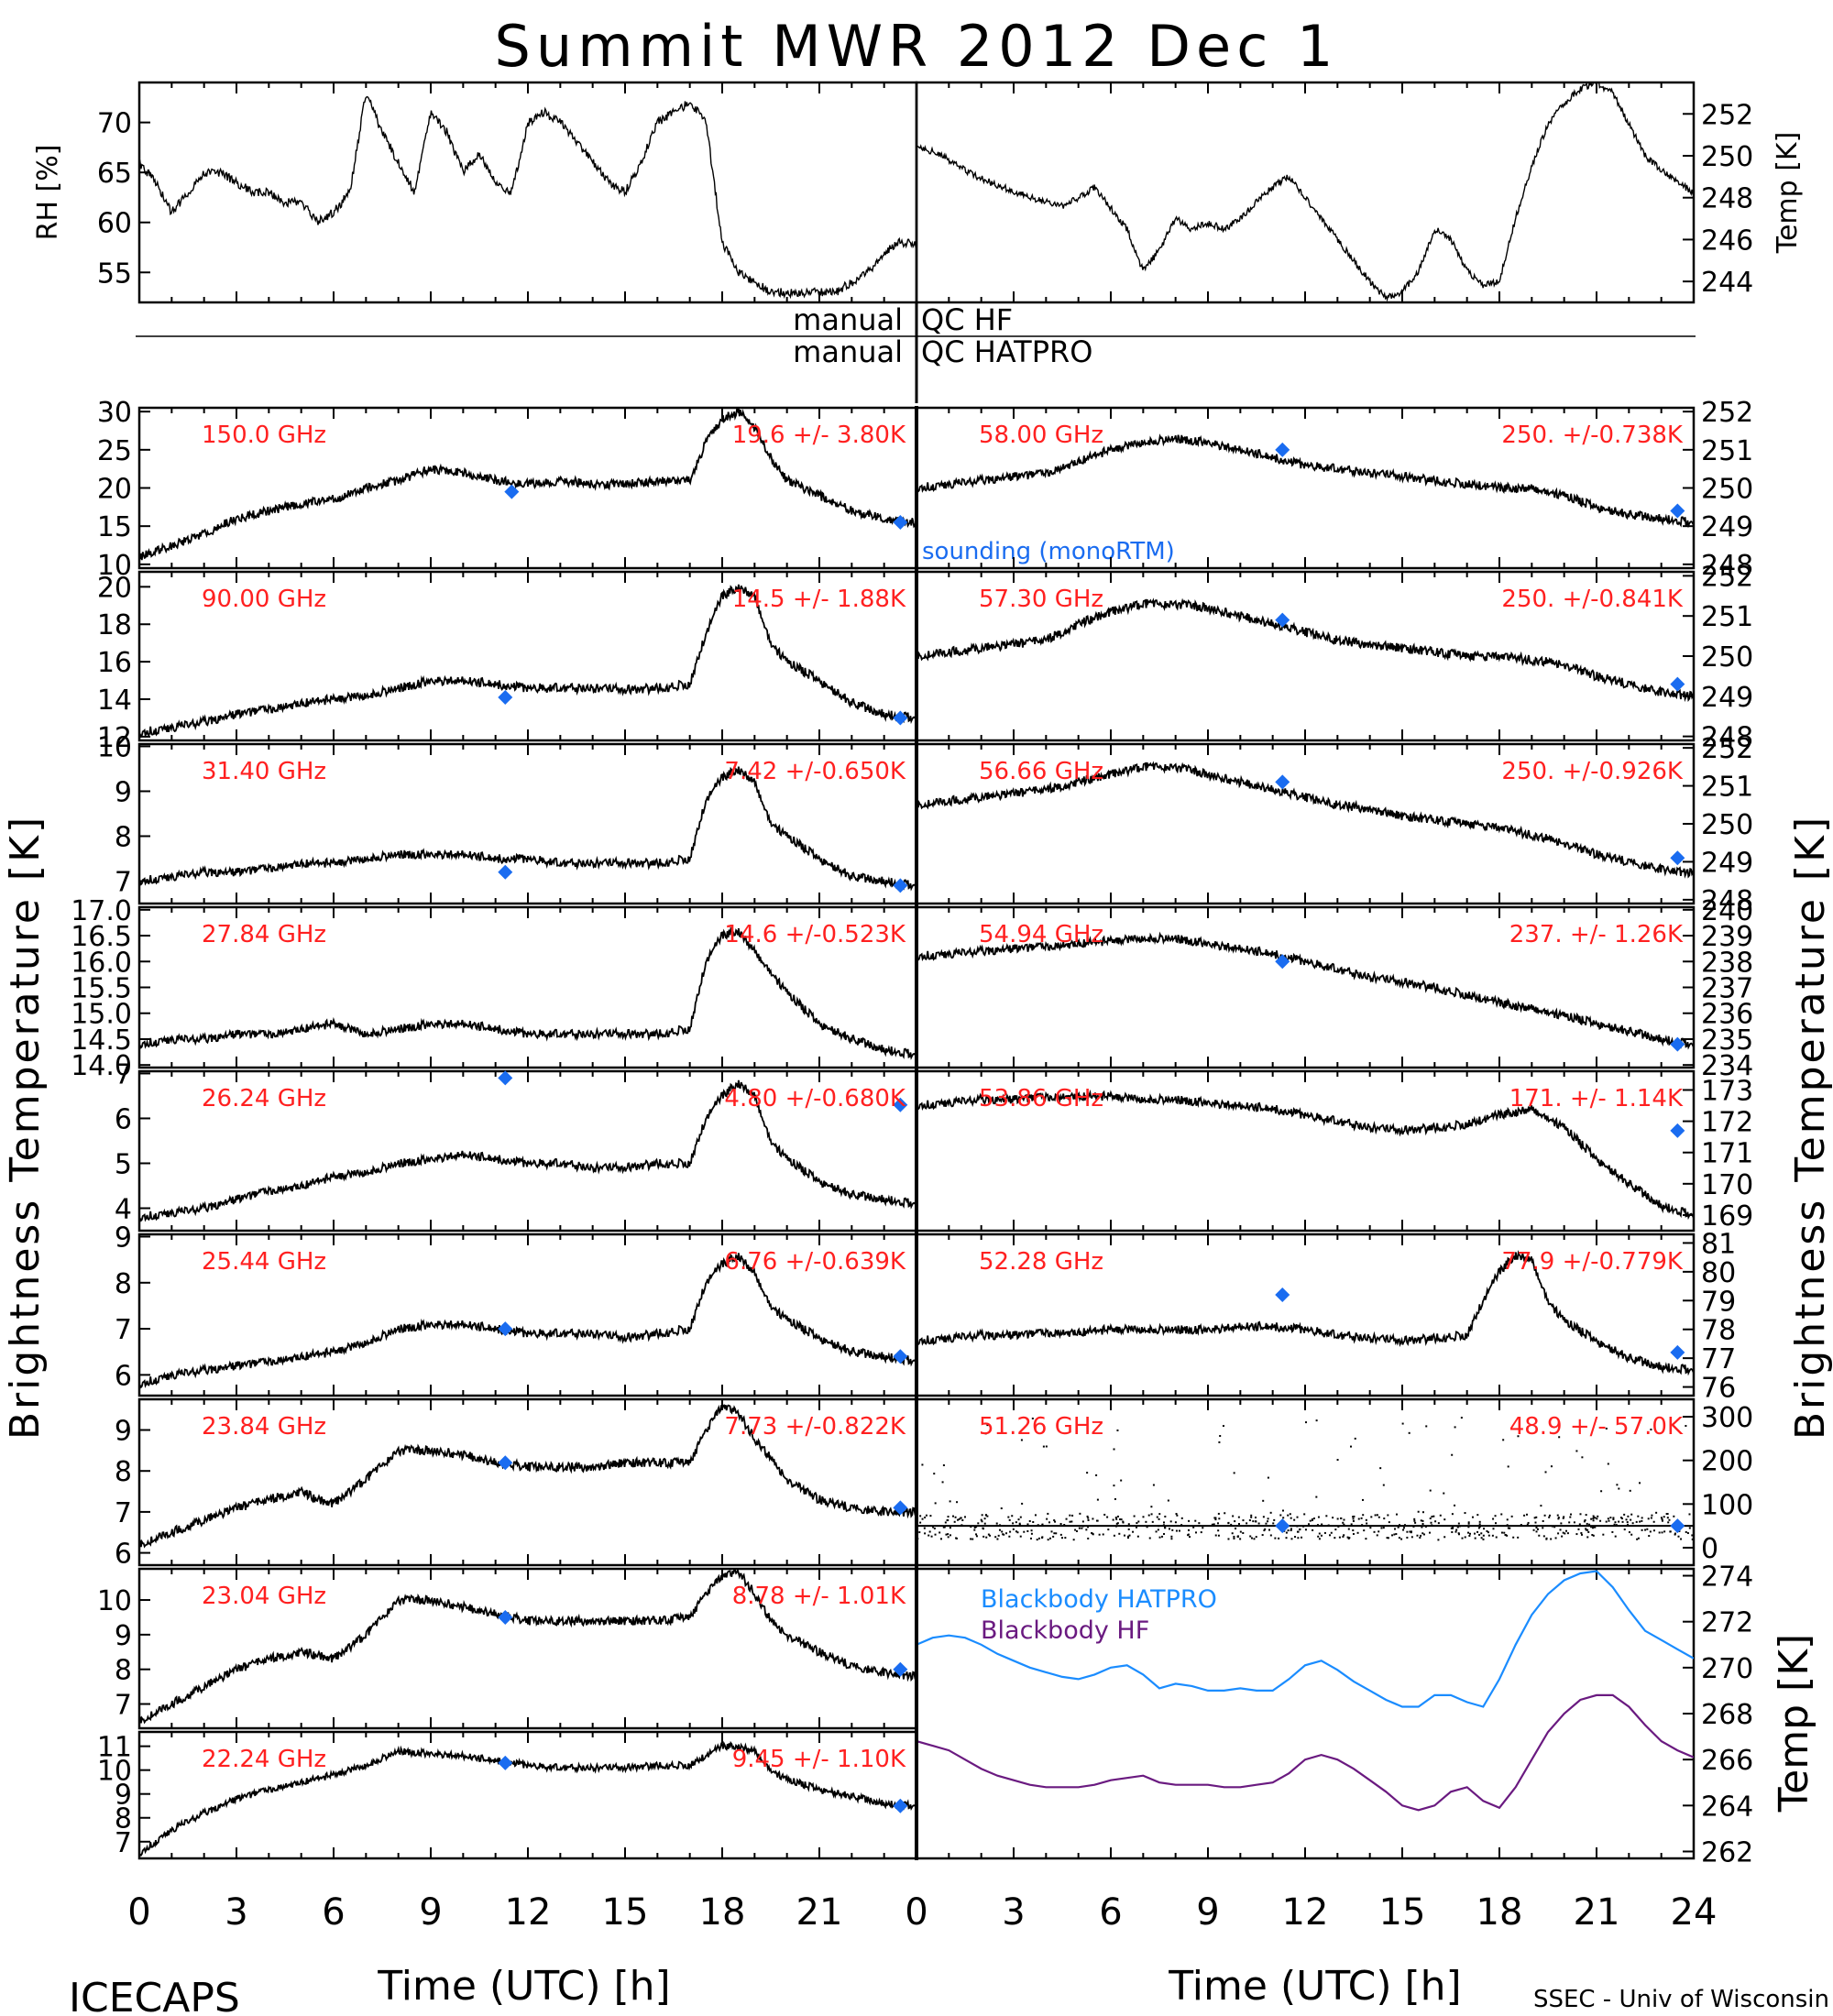 The width and height of the screenshot is (1833, 2016). What do you see at coordinates (1727, 1185) in the screenshot?
I see `y-tick-label: 170` at bounding box center [1727, 1185].